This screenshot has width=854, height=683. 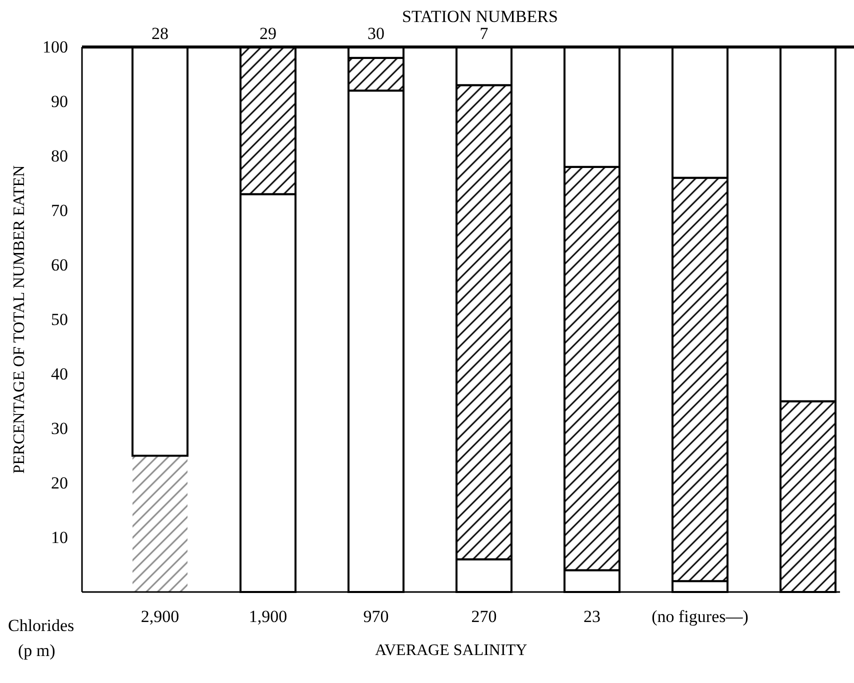 What do you see at coordinates (451, 650) in the screenshot?
I see `x-axis-title: AVERAGE SALINITY` at bounding box center [451, 650].